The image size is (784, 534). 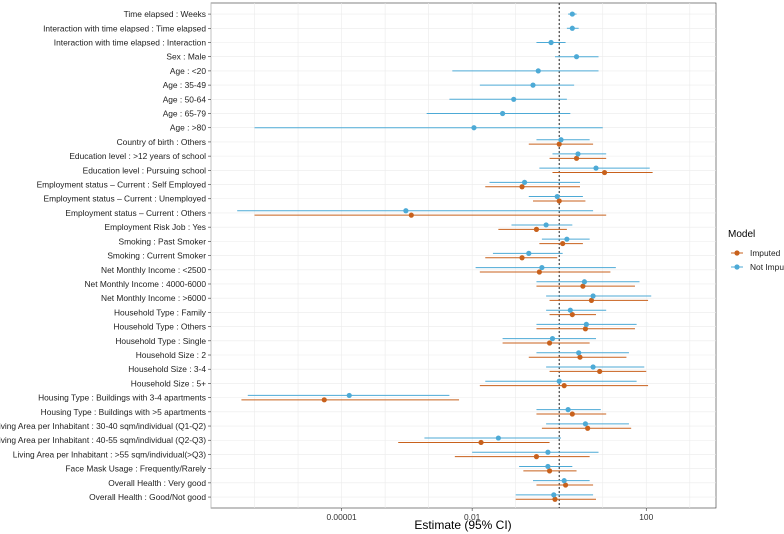 What do you see at coordinates (188, 71) in the screenshot?
I see `y-tick-label: Age : <20` at bounding box center [188, 71].